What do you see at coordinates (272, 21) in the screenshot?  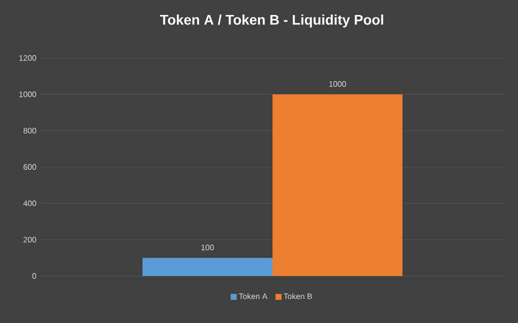 I see `chart-title: Token A / Token B - Liquidity Pool` at bounding box center [272, 21].